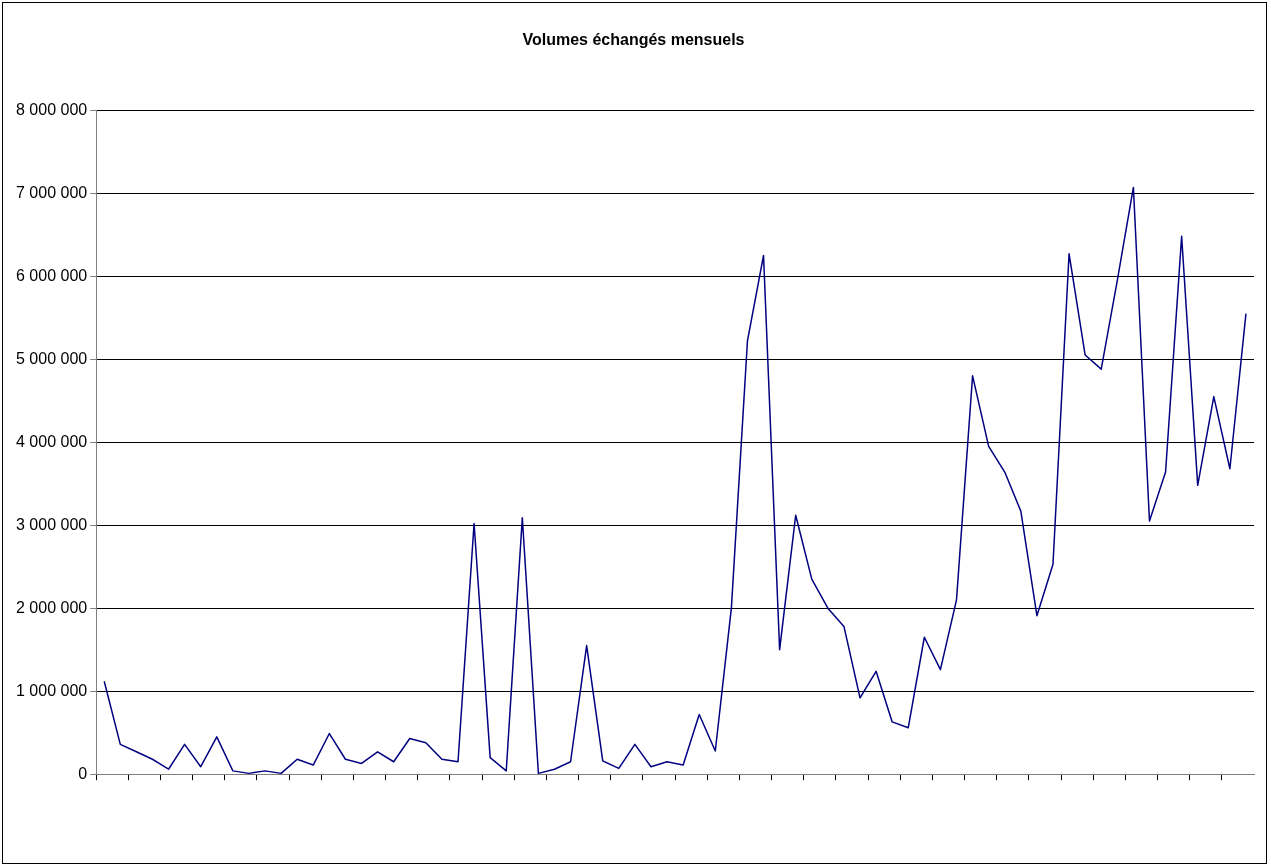 The image size is (1271, 868). Describe the element at coordinates (51, 690) in the screenshot. I see `y-tick-label: 1 000 000` at that location.